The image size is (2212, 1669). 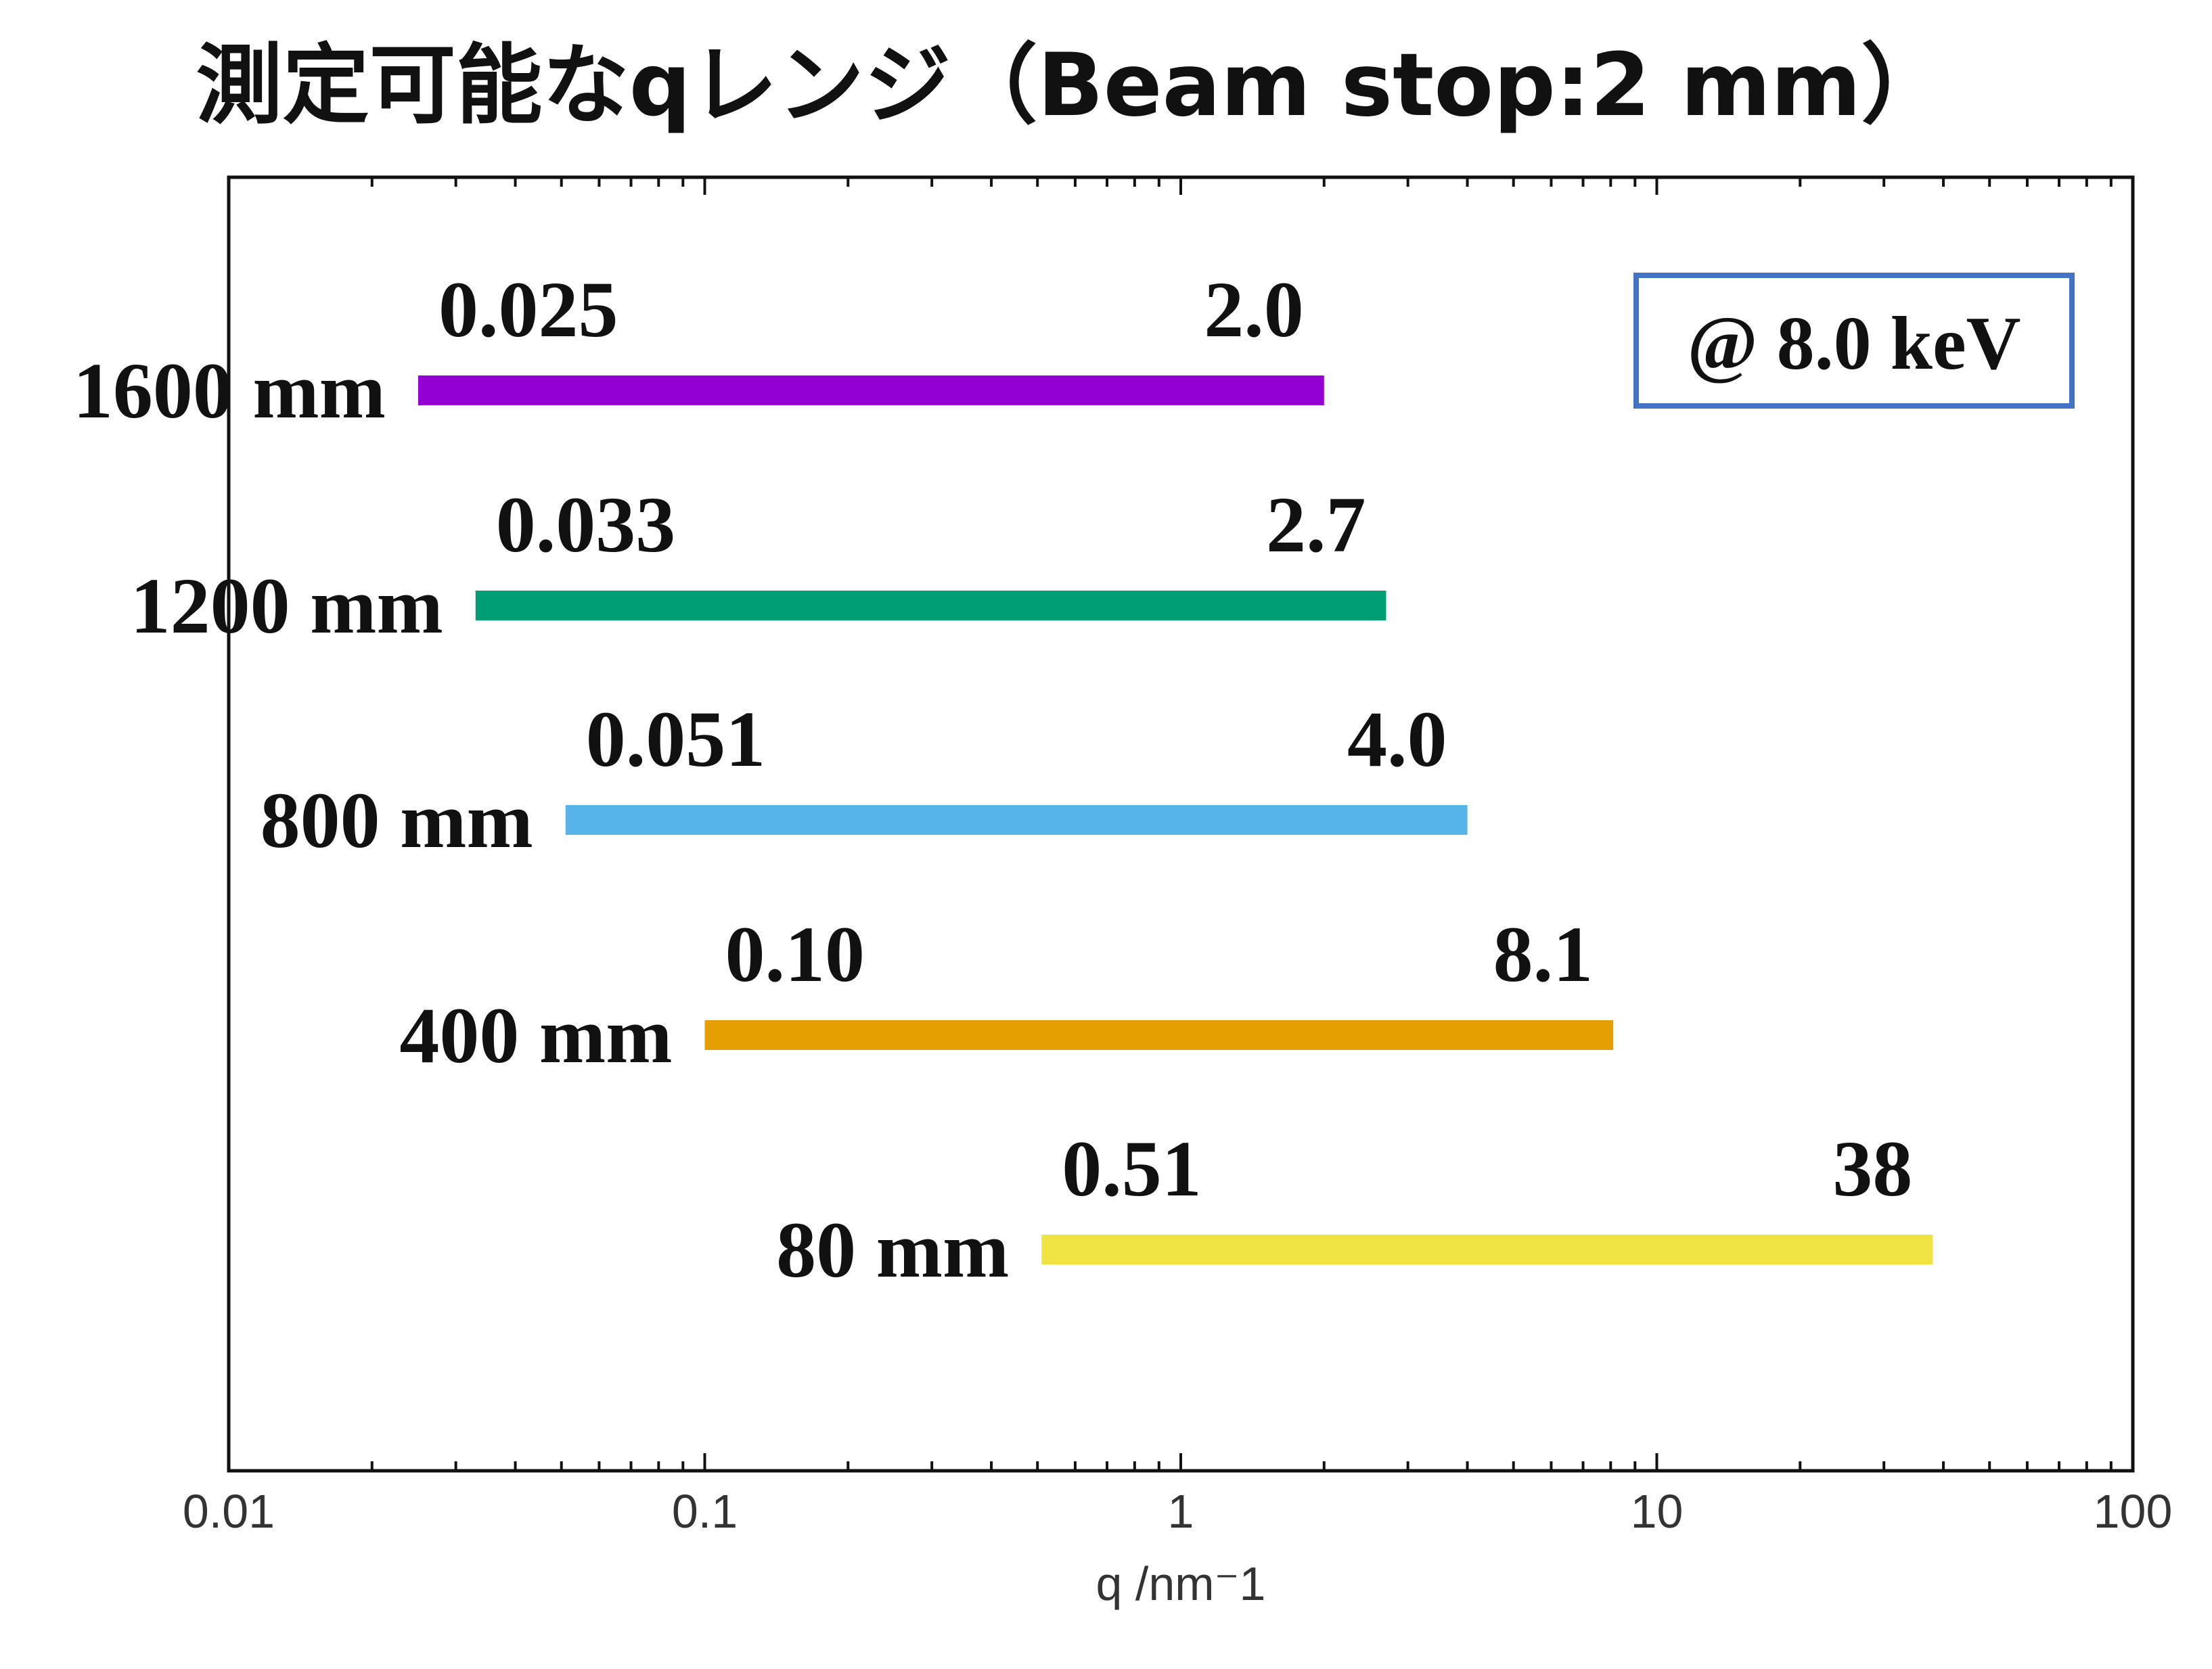 I want to click on x-tick-label: 100, so click(x=2133, y=1511).